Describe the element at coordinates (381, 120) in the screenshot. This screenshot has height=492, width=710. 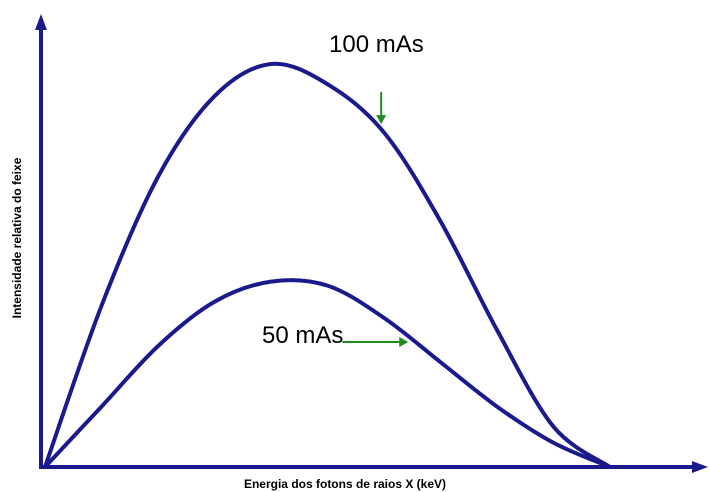
I see `annotation-arrowhead-100-mas` at that location.